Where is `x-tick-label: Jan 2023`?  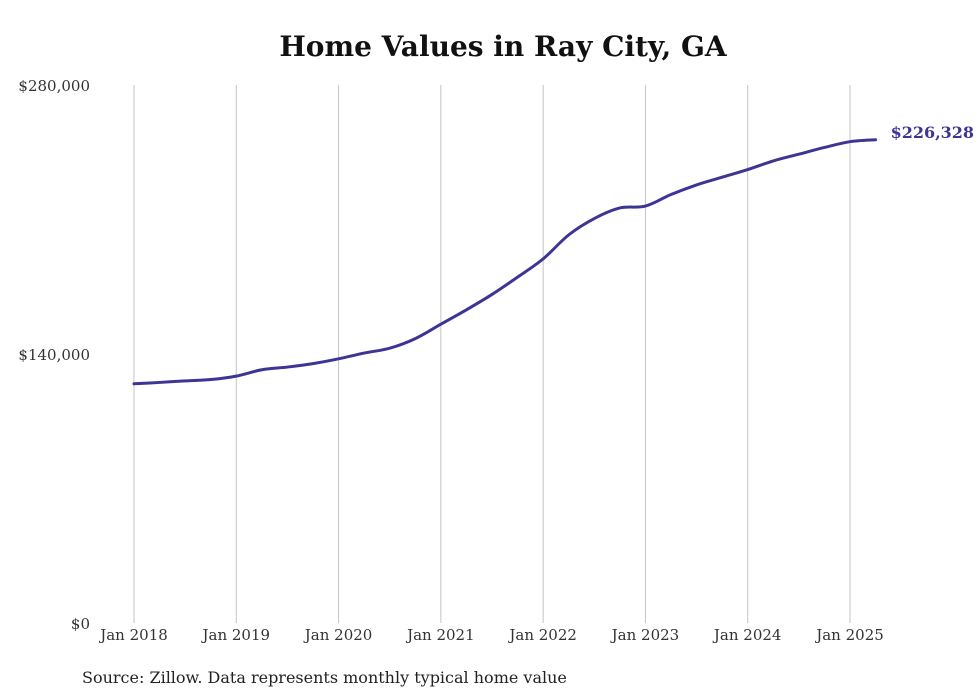 x-tick-label: Jan 2023 is located at coordinates (645, 635).